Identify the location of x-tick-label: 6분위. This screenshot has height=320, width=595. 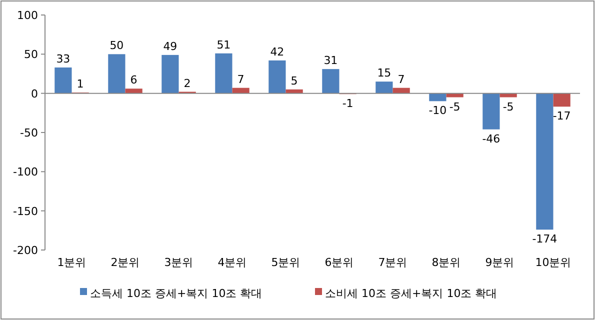
(339, 262).